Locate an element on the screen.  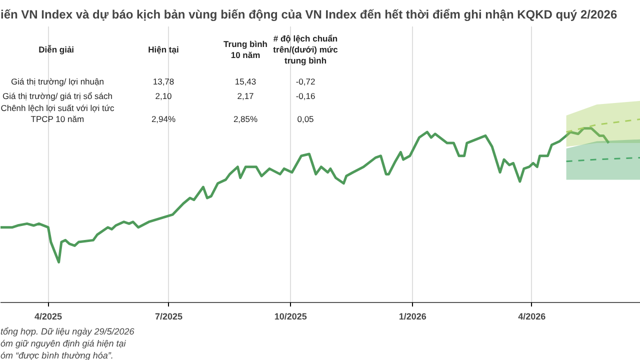
text: óm giữ nguyên định giá hiện tại is located at coordinates (63, 343).